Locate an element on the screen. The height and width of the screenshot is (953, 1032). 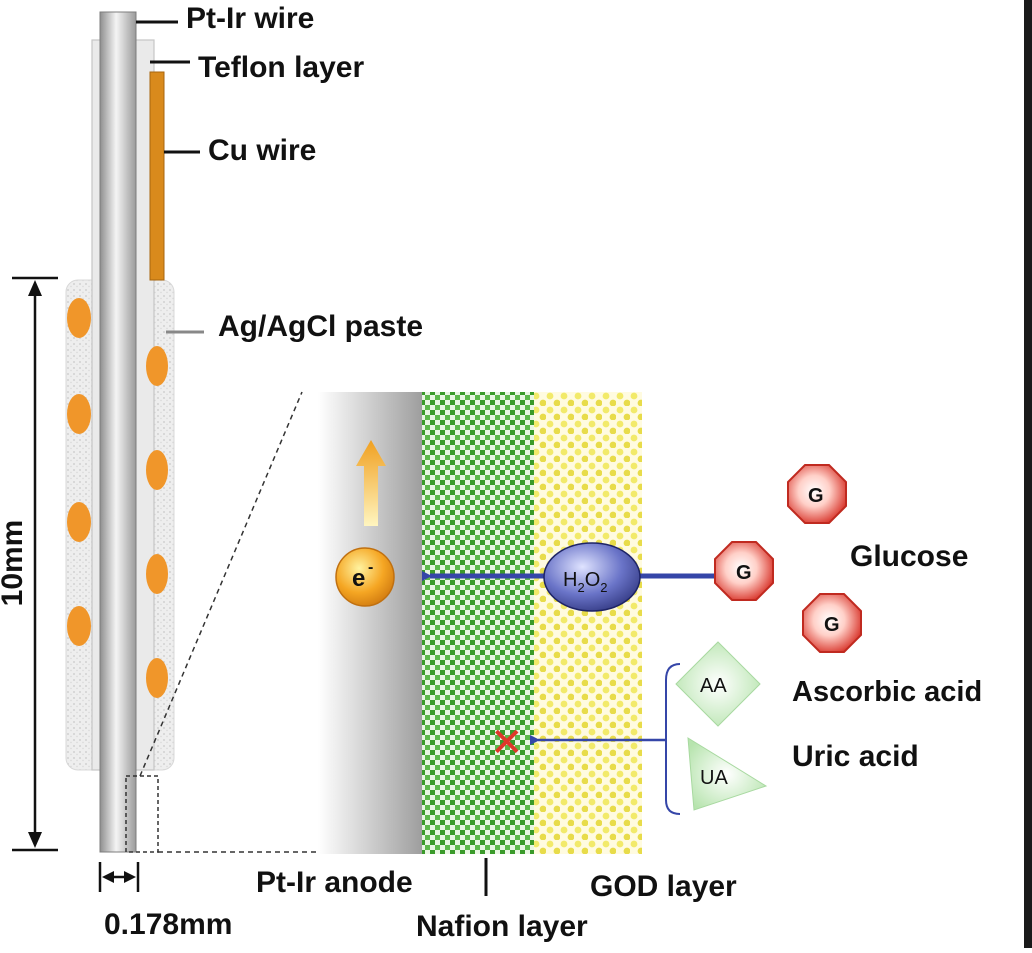
teflon-layer-label: Teflon layer is located at coordinates (281, 67).